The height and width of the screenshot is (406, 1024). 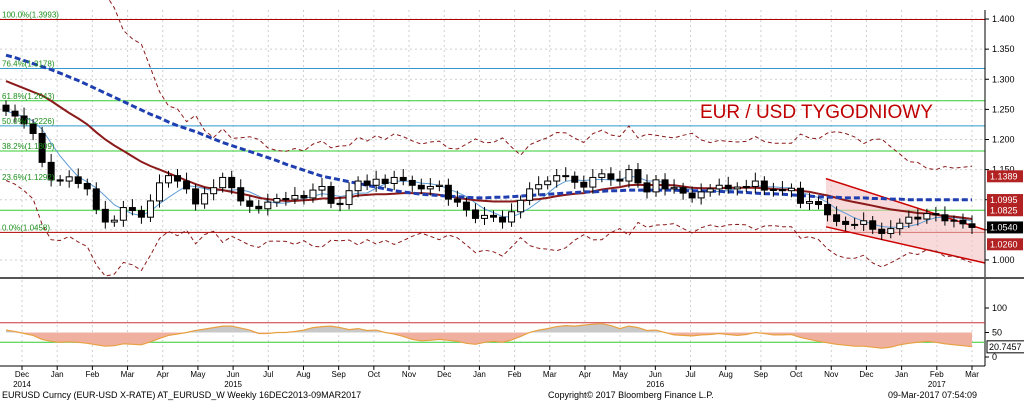 I want to click on y-tick-label: 1.150, so click(x=1003, y=170).